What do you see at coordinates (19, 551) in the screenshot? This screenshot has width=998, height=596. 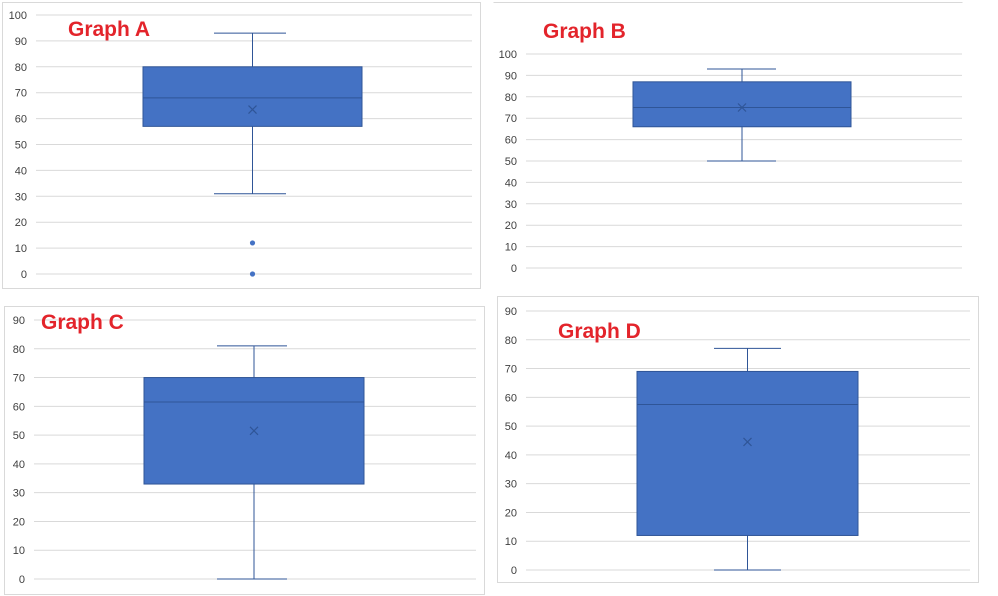 I see `y-tick-label-c-1: 10` at bounding box center [19, 551].